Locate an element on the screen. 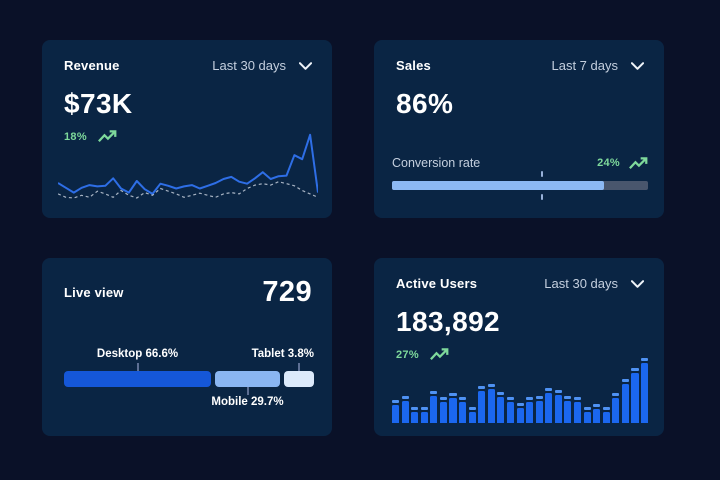  revenue-range-label: Last 30 days is located at coordinates (249, 65).